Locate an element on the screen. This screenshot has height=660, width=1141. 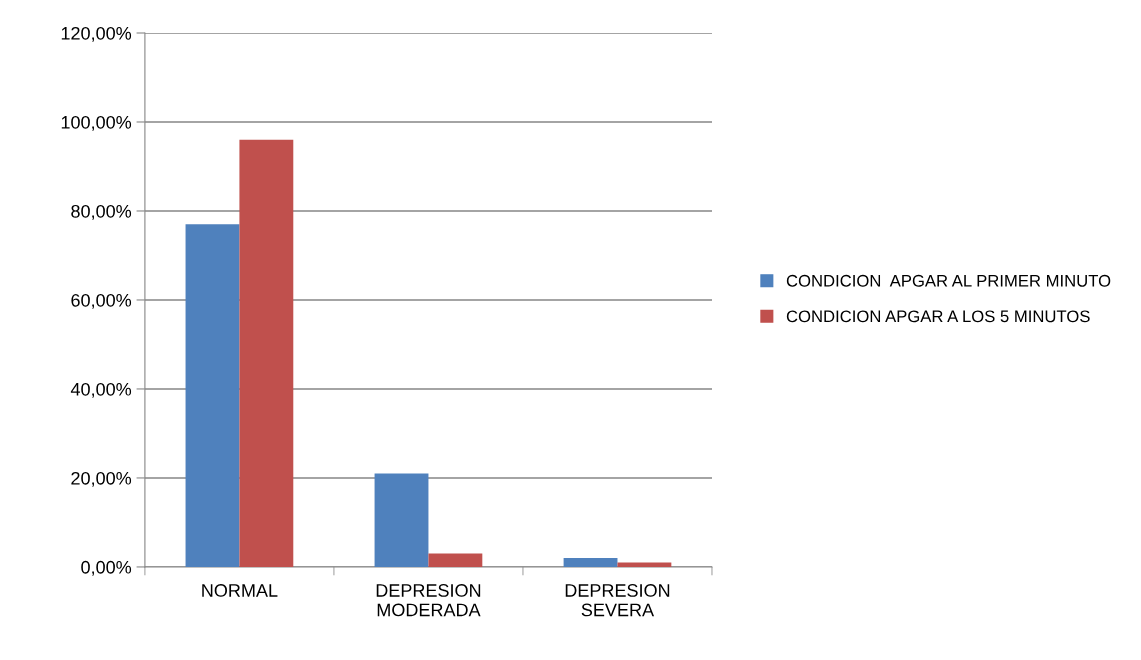
x-tick-label: DEPRESION SEVERA is located at coordinates (617, 600).